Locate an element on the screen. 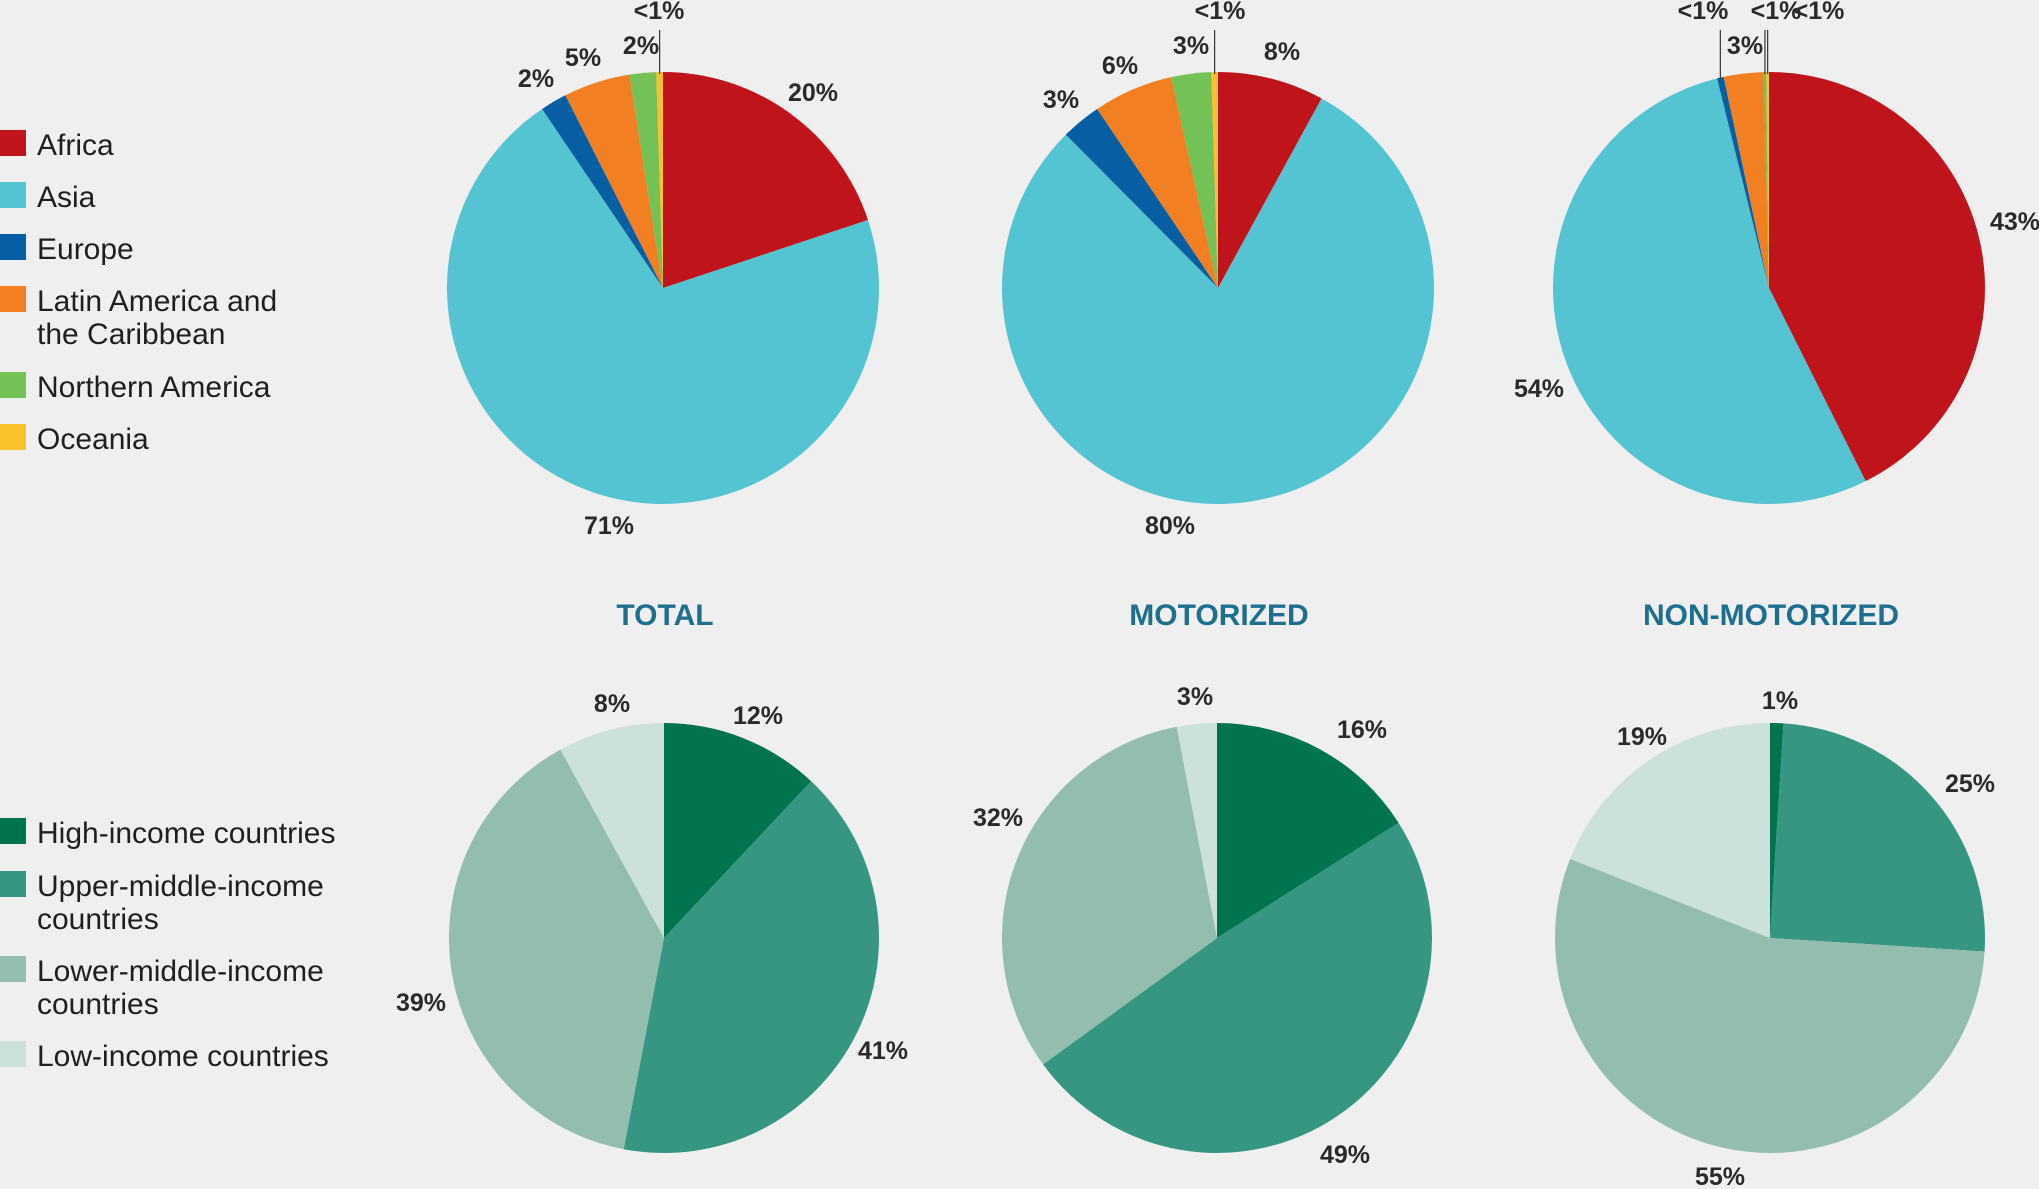  legend-label: Latin America and the Caribbean is located at coordinates (157, 318).